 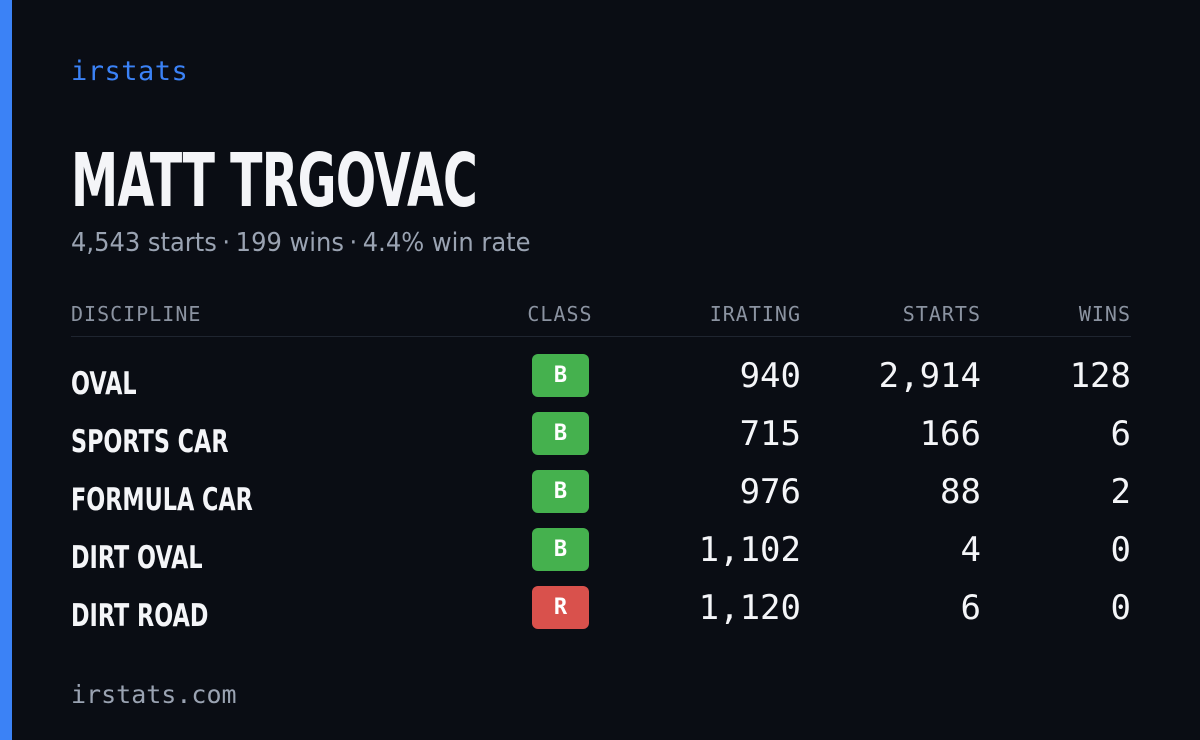 I want to click on header-wins: WINS, so click(x=1104, y=314).